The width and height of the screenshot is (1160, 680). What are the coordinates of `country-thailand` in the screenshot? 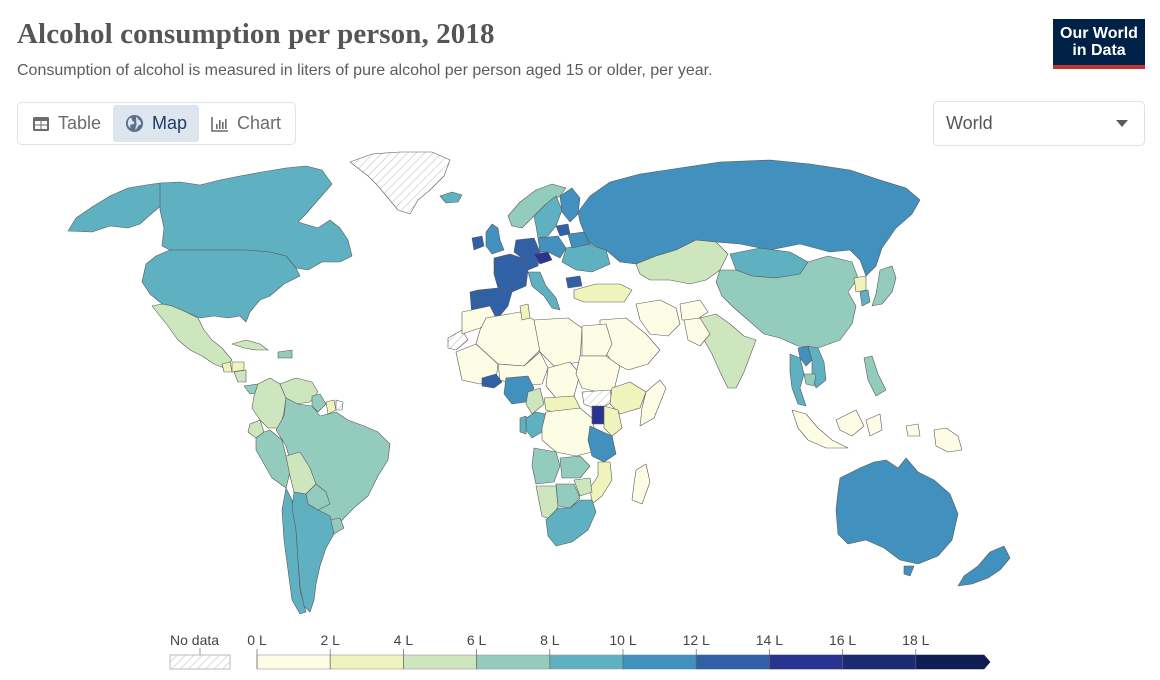 It's located at (798, 380).